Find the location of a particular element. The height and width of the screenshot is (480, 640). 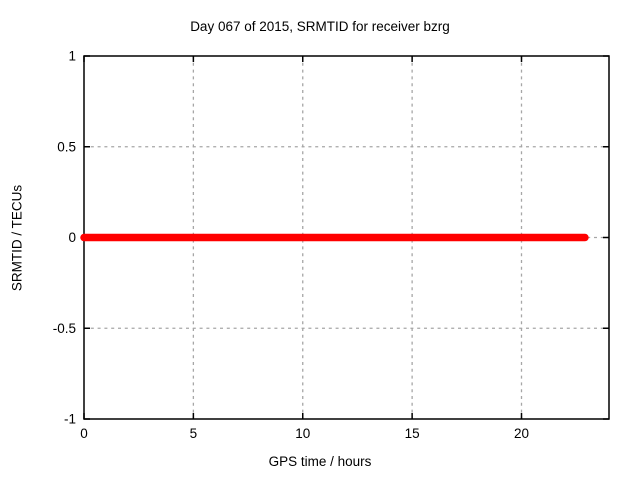

y-tick-label: 0 is located at coordinates (72, 237).